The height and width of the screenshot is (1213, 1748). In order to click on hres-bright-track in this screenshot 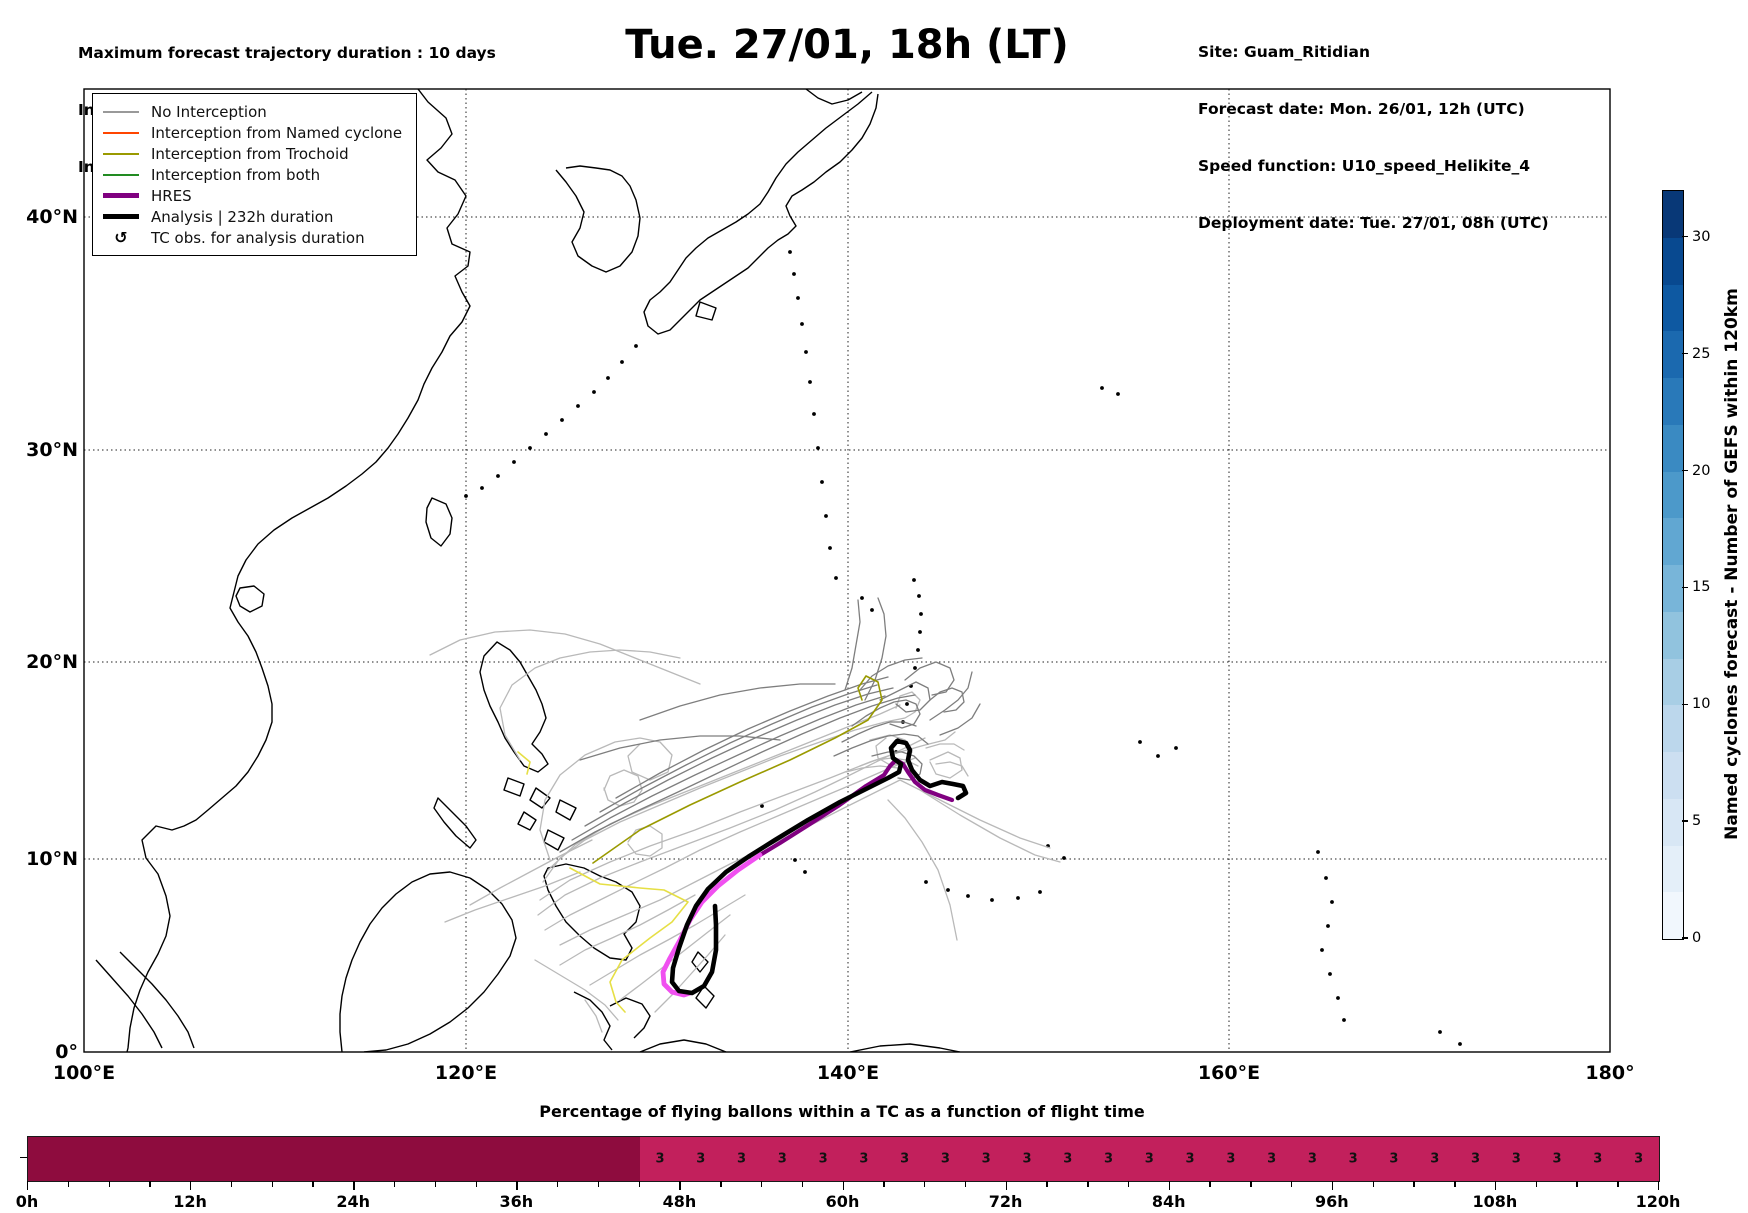, I will do `click(711, 925)`.